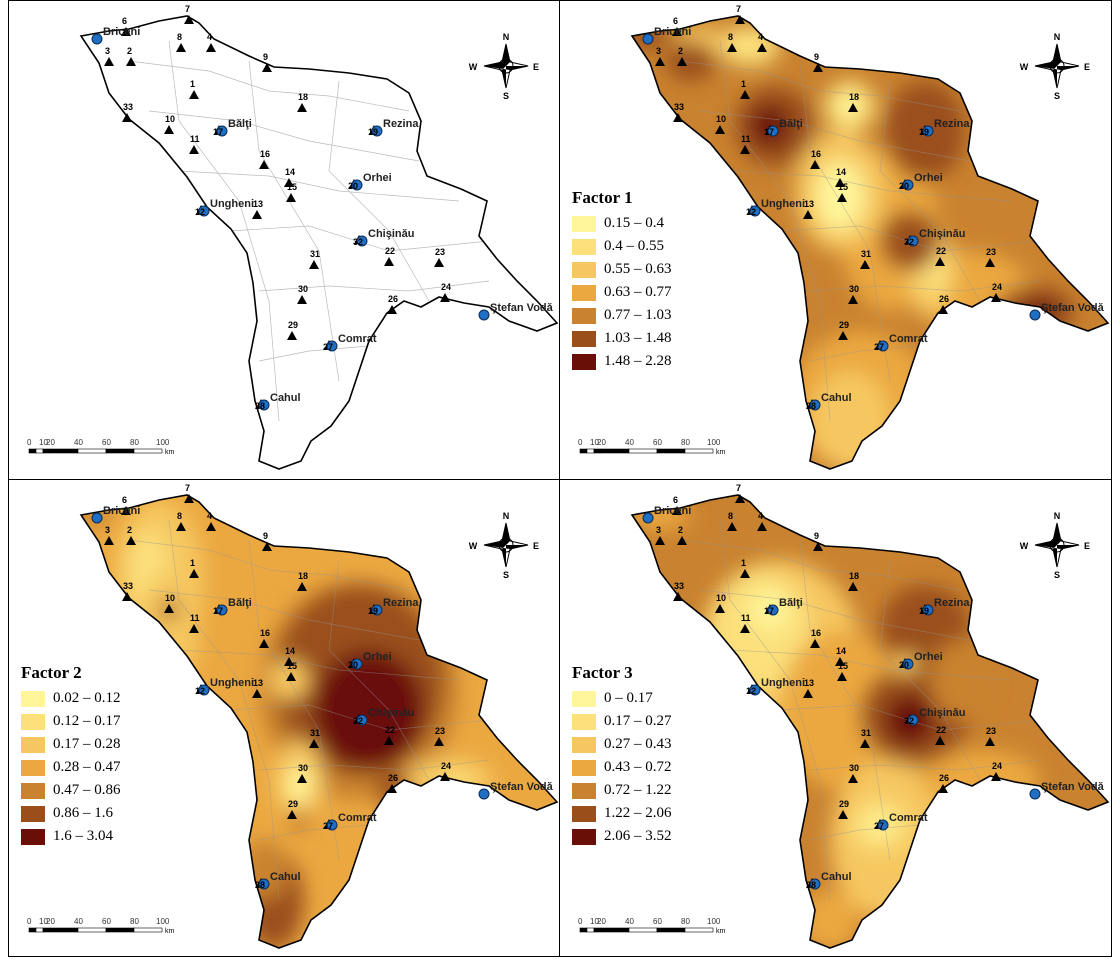  What do you see at coordinates (809, 683) in the screenshot?
I see `site-number: 13` at bounding box center [809, 683].